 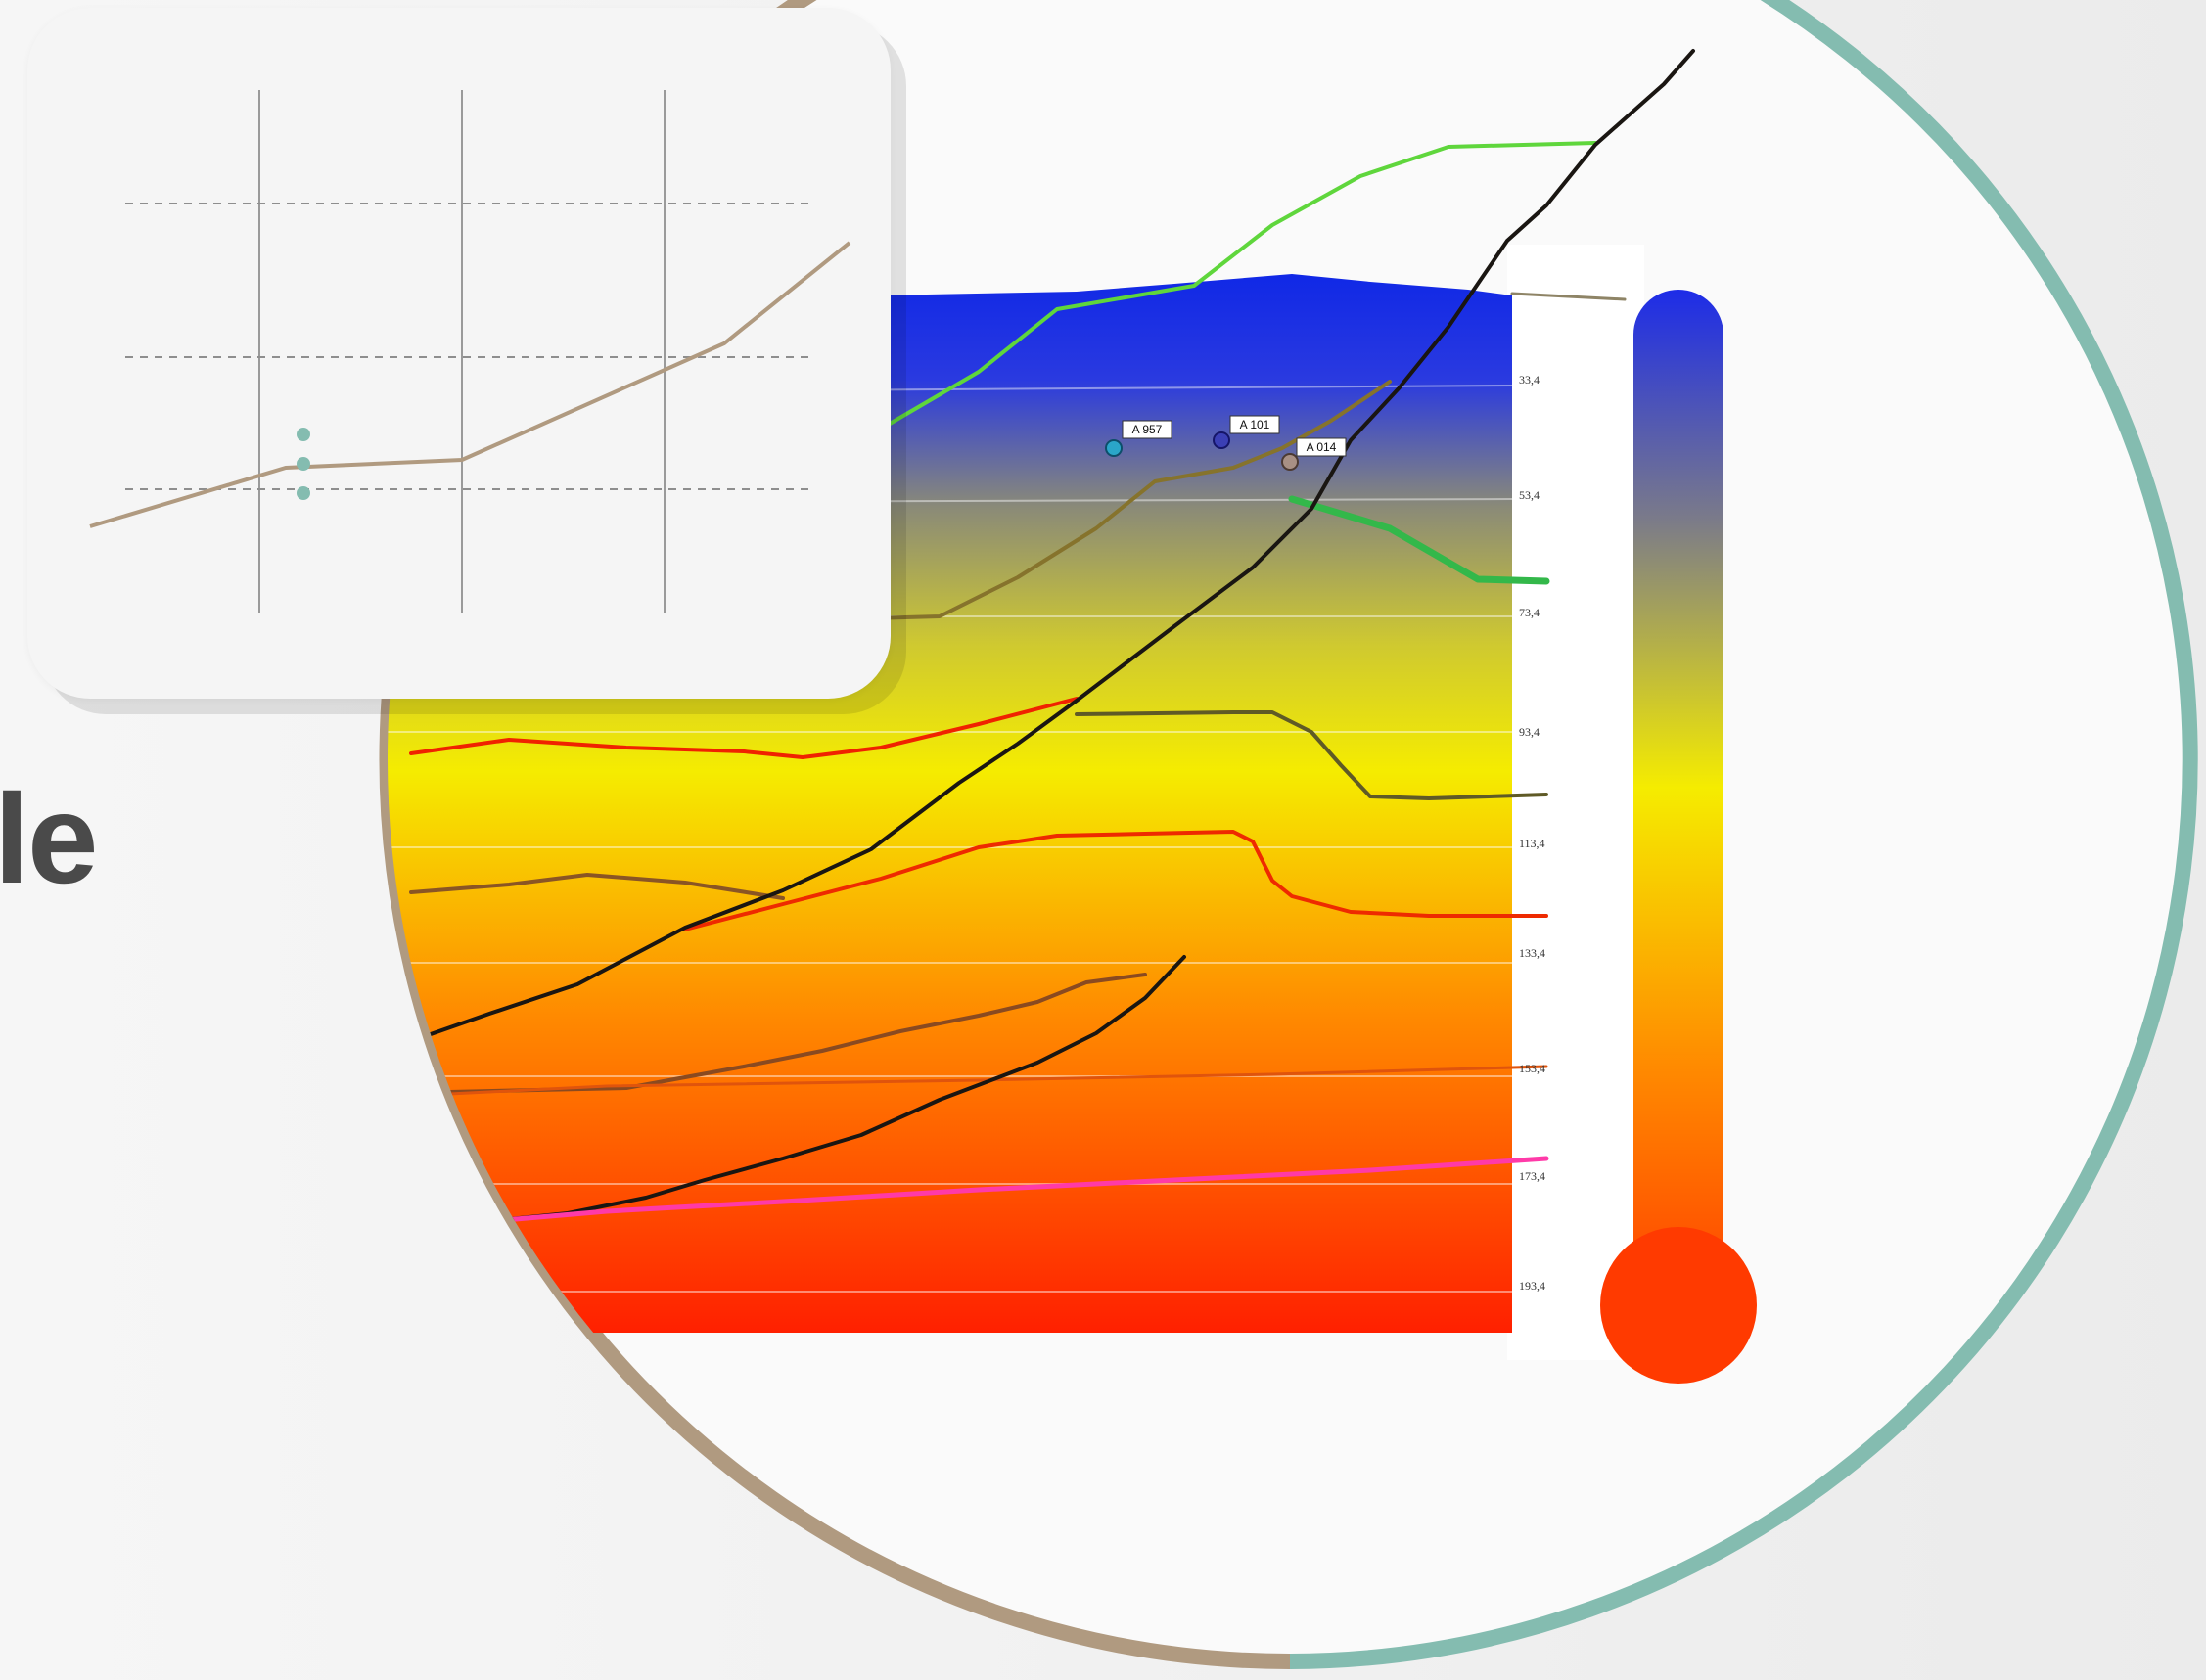 What do you see at coordinates (1529, 379) in the screenshot?
I see `depth-tick-label: 33,4` at bounding box center [1529, 379].